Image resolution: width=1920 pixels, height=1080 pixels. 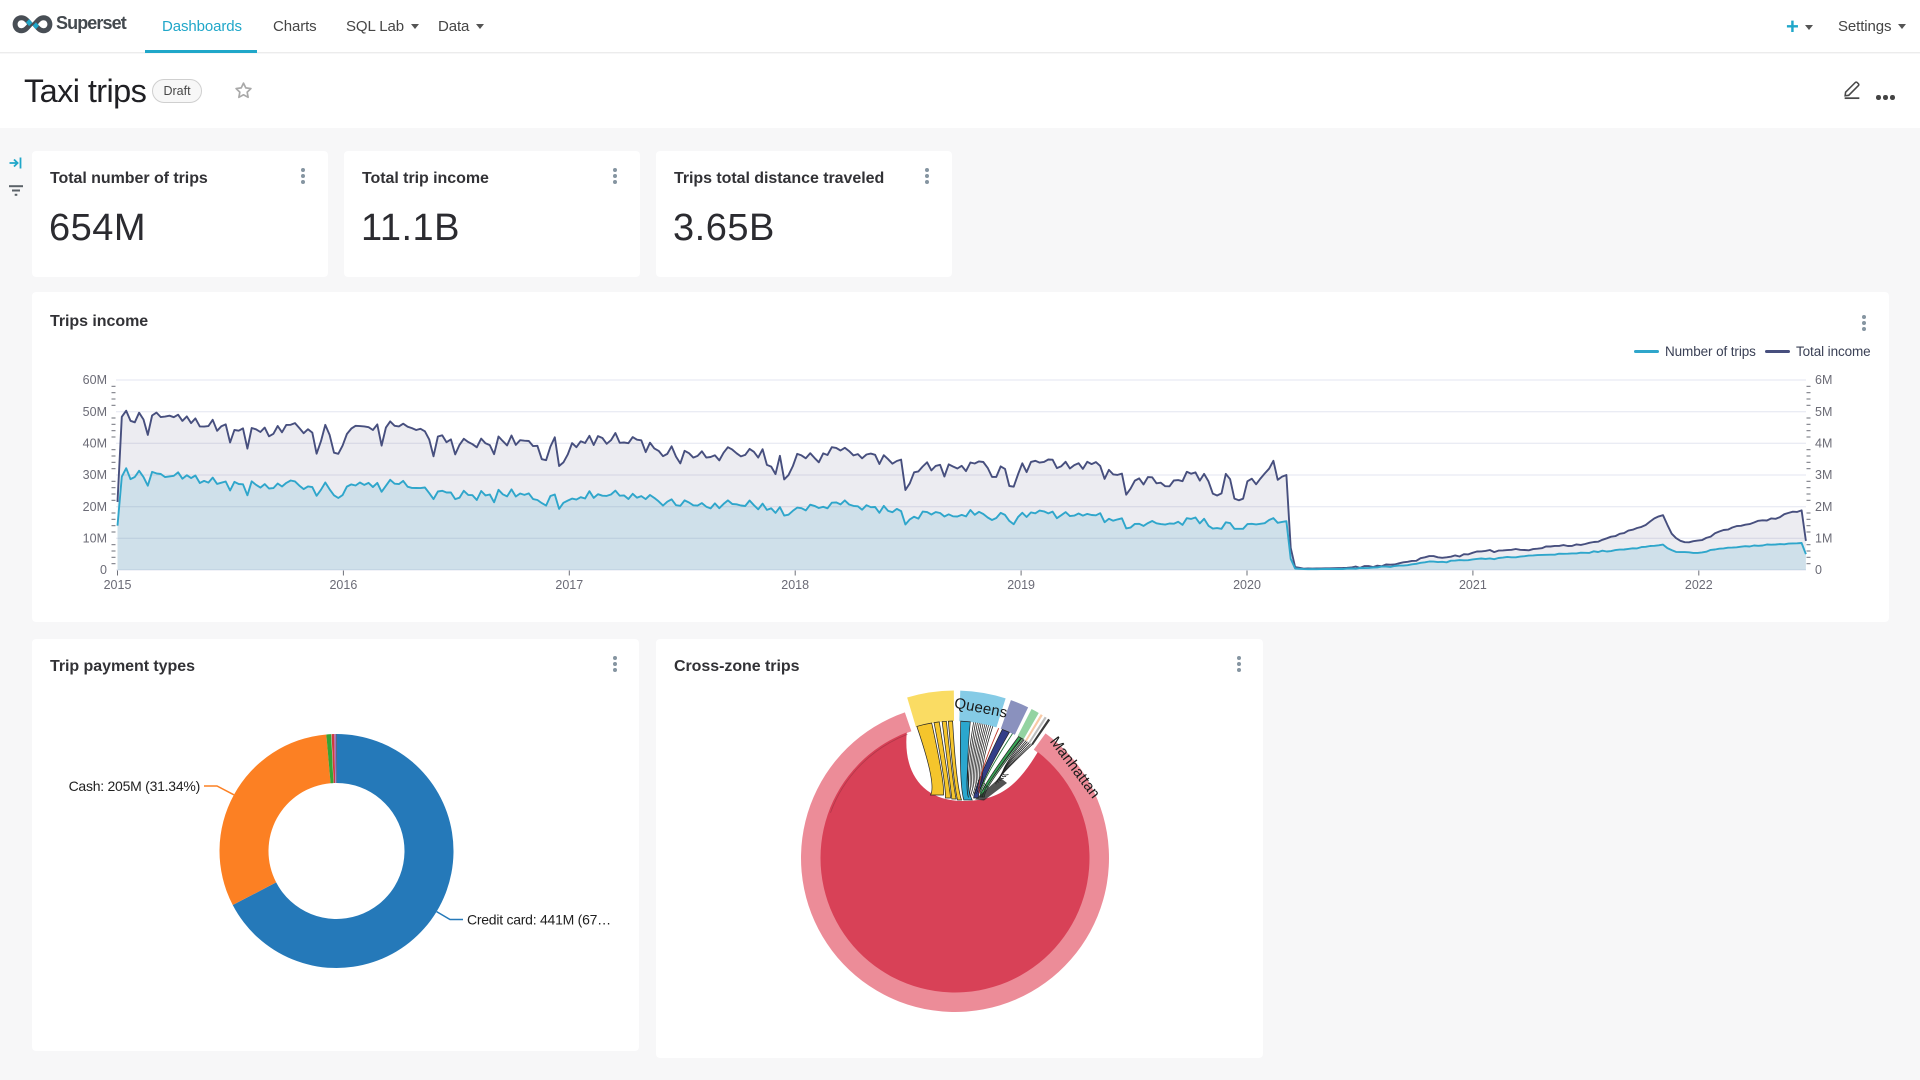 I want to click on svg-text: 2021, so click(x=1473, y=585).